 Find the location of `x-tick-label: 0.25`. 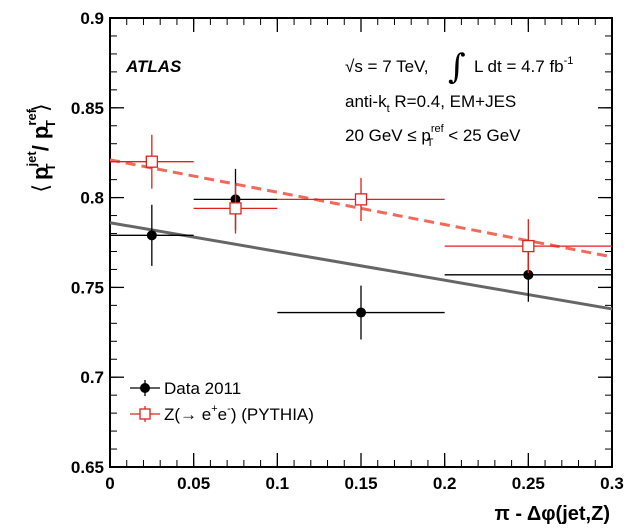

x-tick-label: 0.25 is located at coordinates (528, 483).